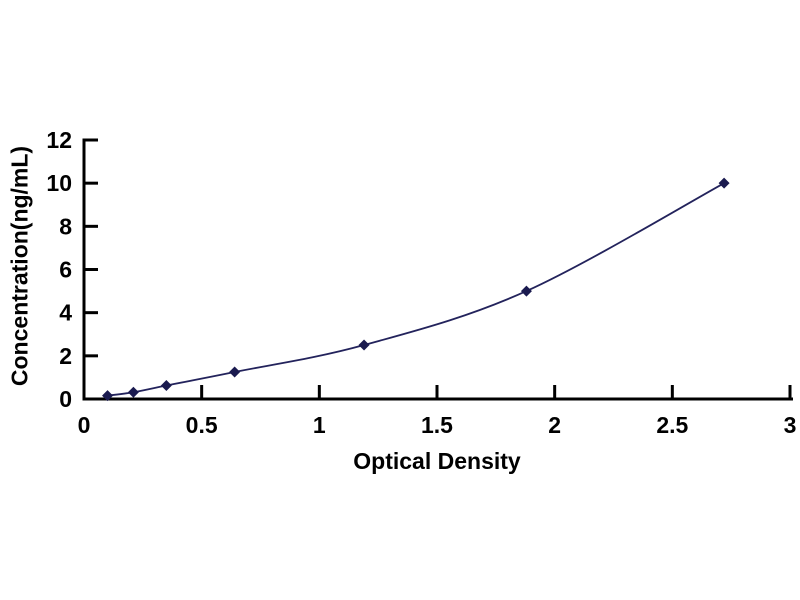 The image size is (800, 600). I want to click on y-tick-label: 0, so click(65, 399).